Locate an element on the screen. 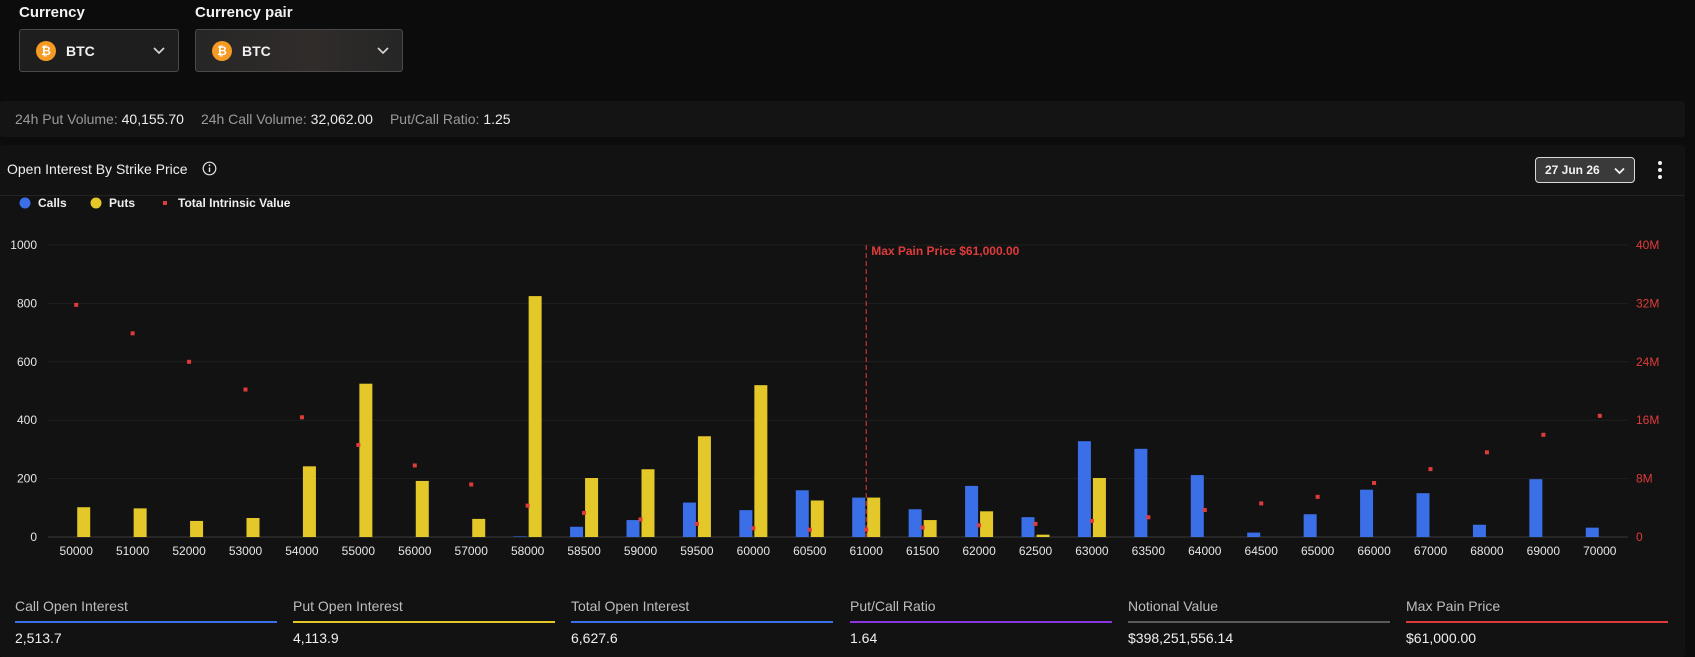 The image size is (1695, 657). x-tick-label: 62500 is located at coordinates (1036, 551).